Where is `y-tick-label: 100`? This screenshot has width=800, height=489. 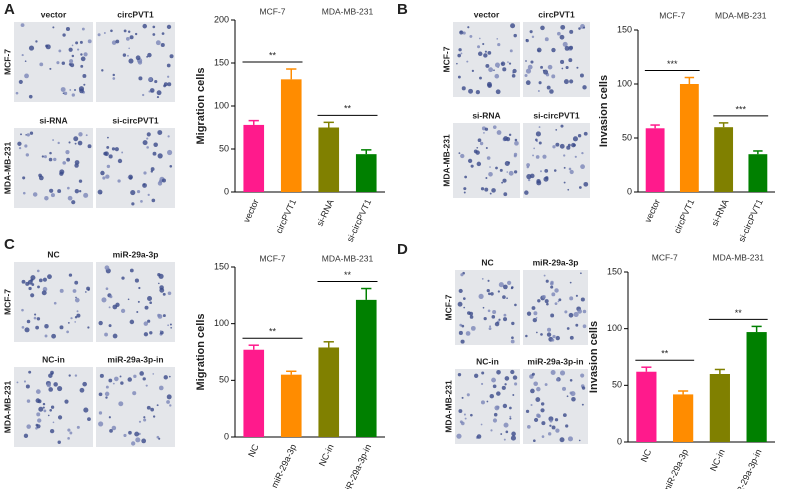
y-tick-label: 100 is located at coordinates (221, 105).